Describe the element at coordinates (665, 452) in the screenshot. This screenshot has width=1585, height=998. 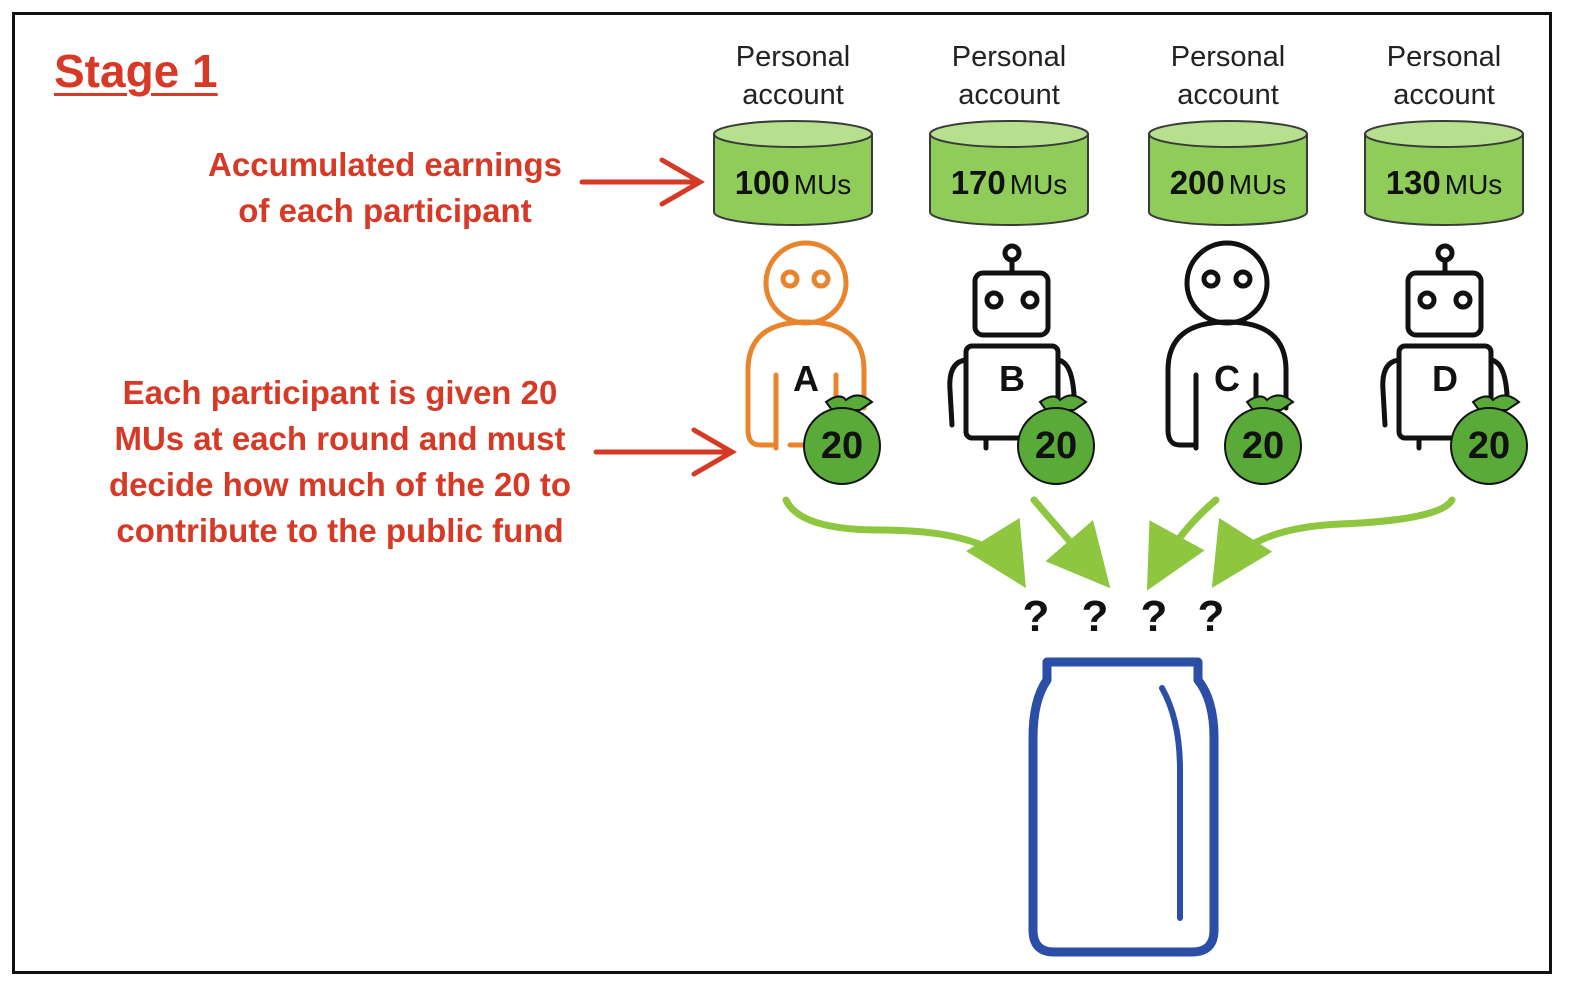
I see `given-arrow` at that location.